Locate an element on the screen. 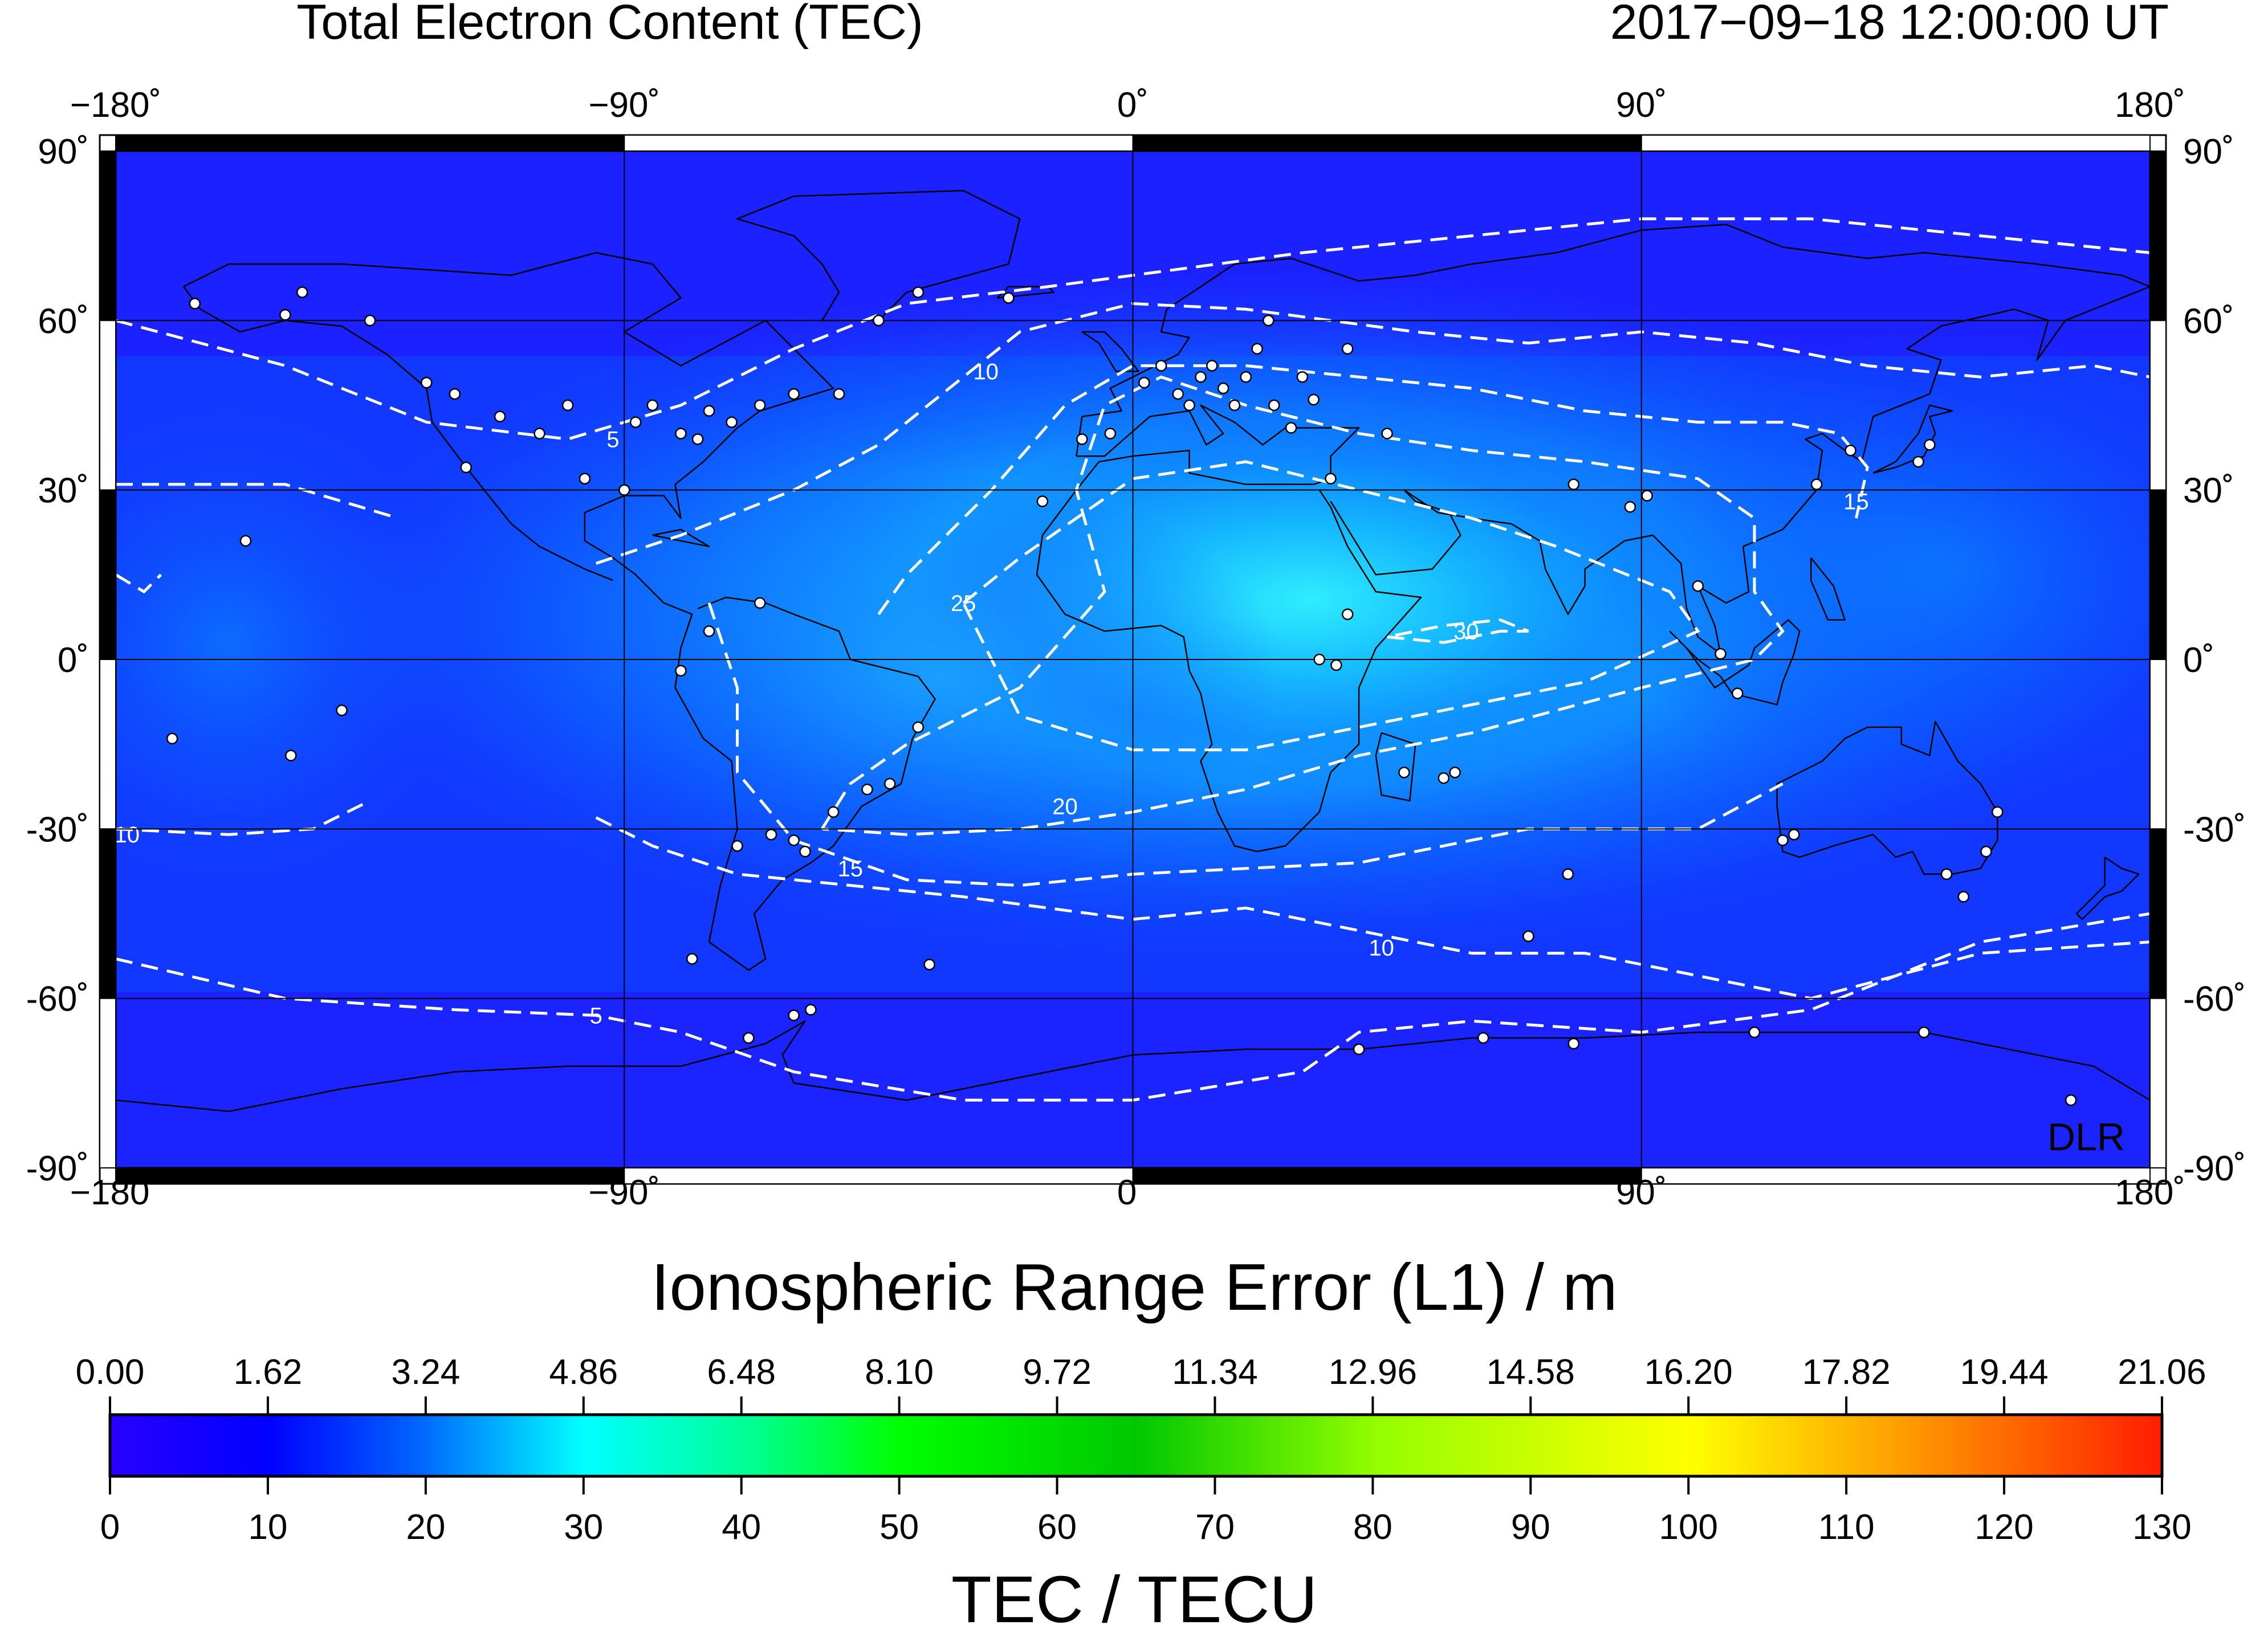  colorbar-bottom-tick-labels: 0 10 20 30 40 50 60 70 80 90 100 110 120 130 is located at coordinates (1146, 1528).